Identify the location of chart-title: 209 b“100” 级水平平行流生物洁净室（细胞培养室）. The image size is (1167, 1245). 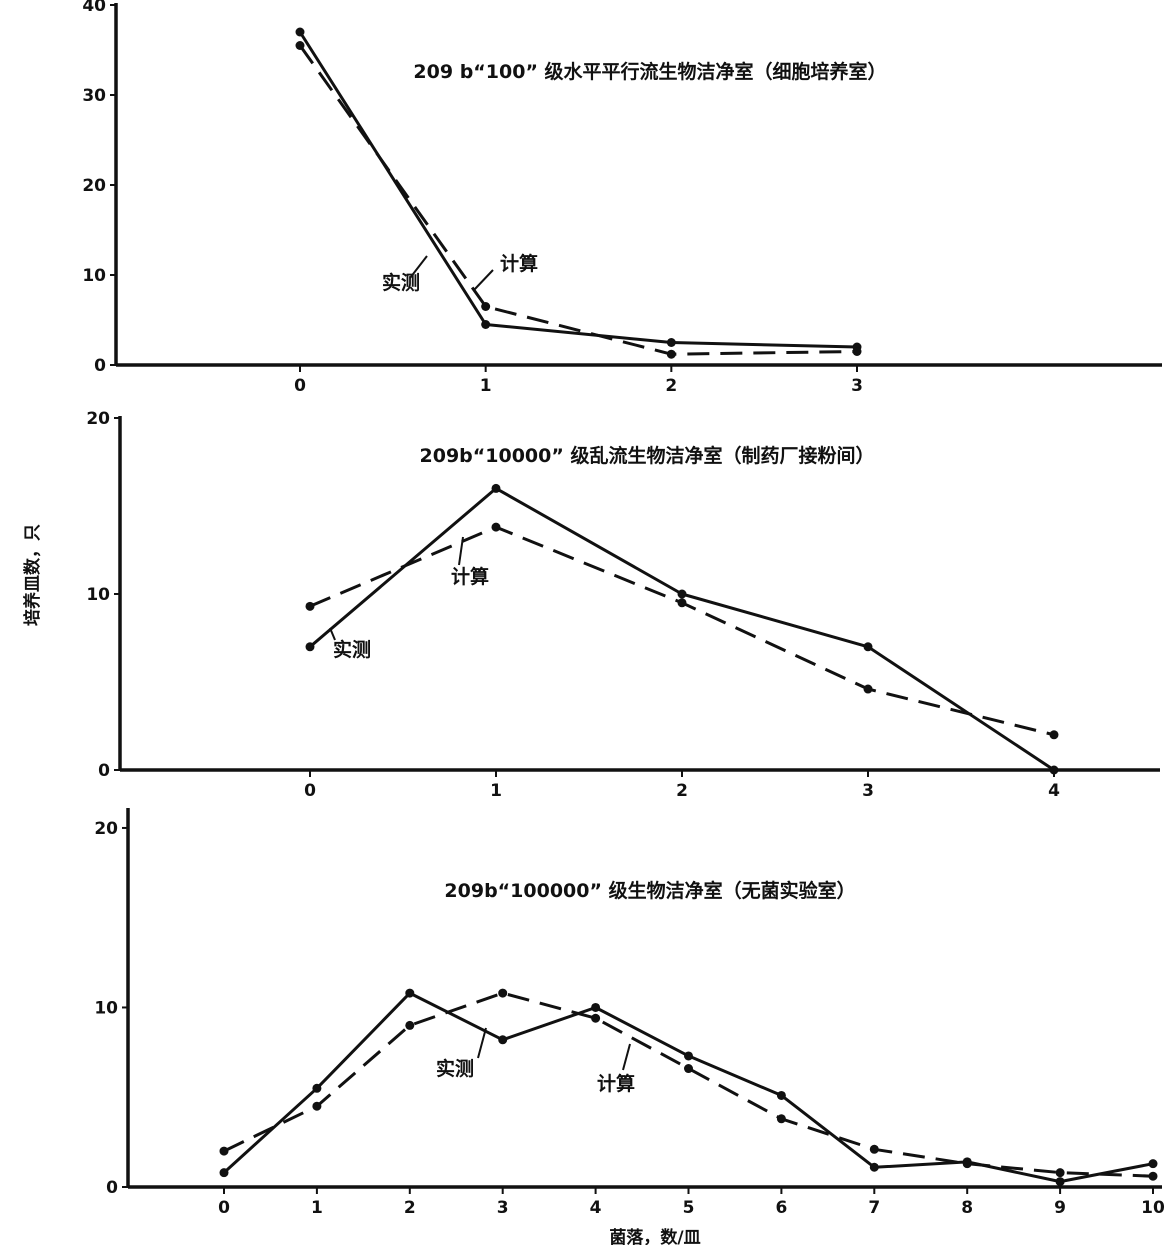
(649, 71).